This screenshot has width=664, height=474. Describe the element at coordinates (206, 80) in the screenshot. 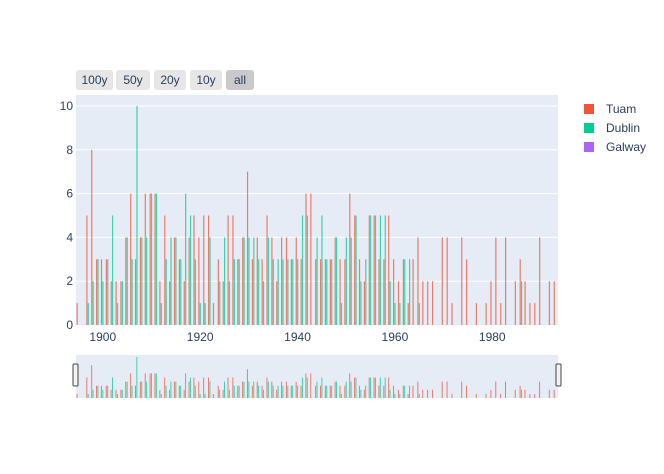

I see `range-button-10y: 10y` at that location.